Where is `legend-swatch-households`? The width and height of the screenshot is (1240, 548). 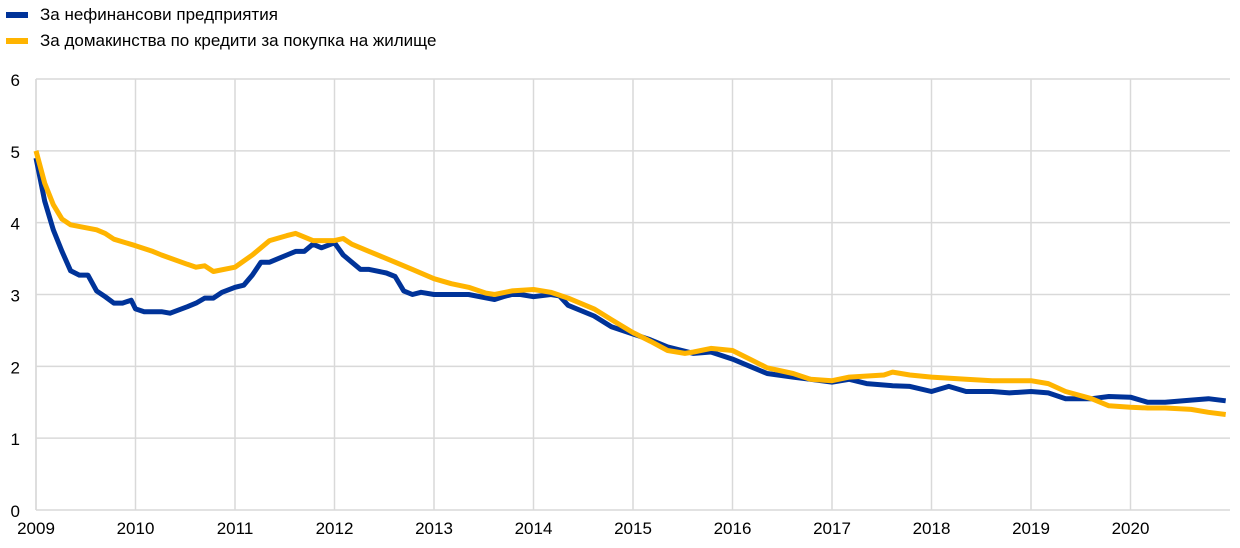 legend-swatch-households is located at coordinates (17, 41).